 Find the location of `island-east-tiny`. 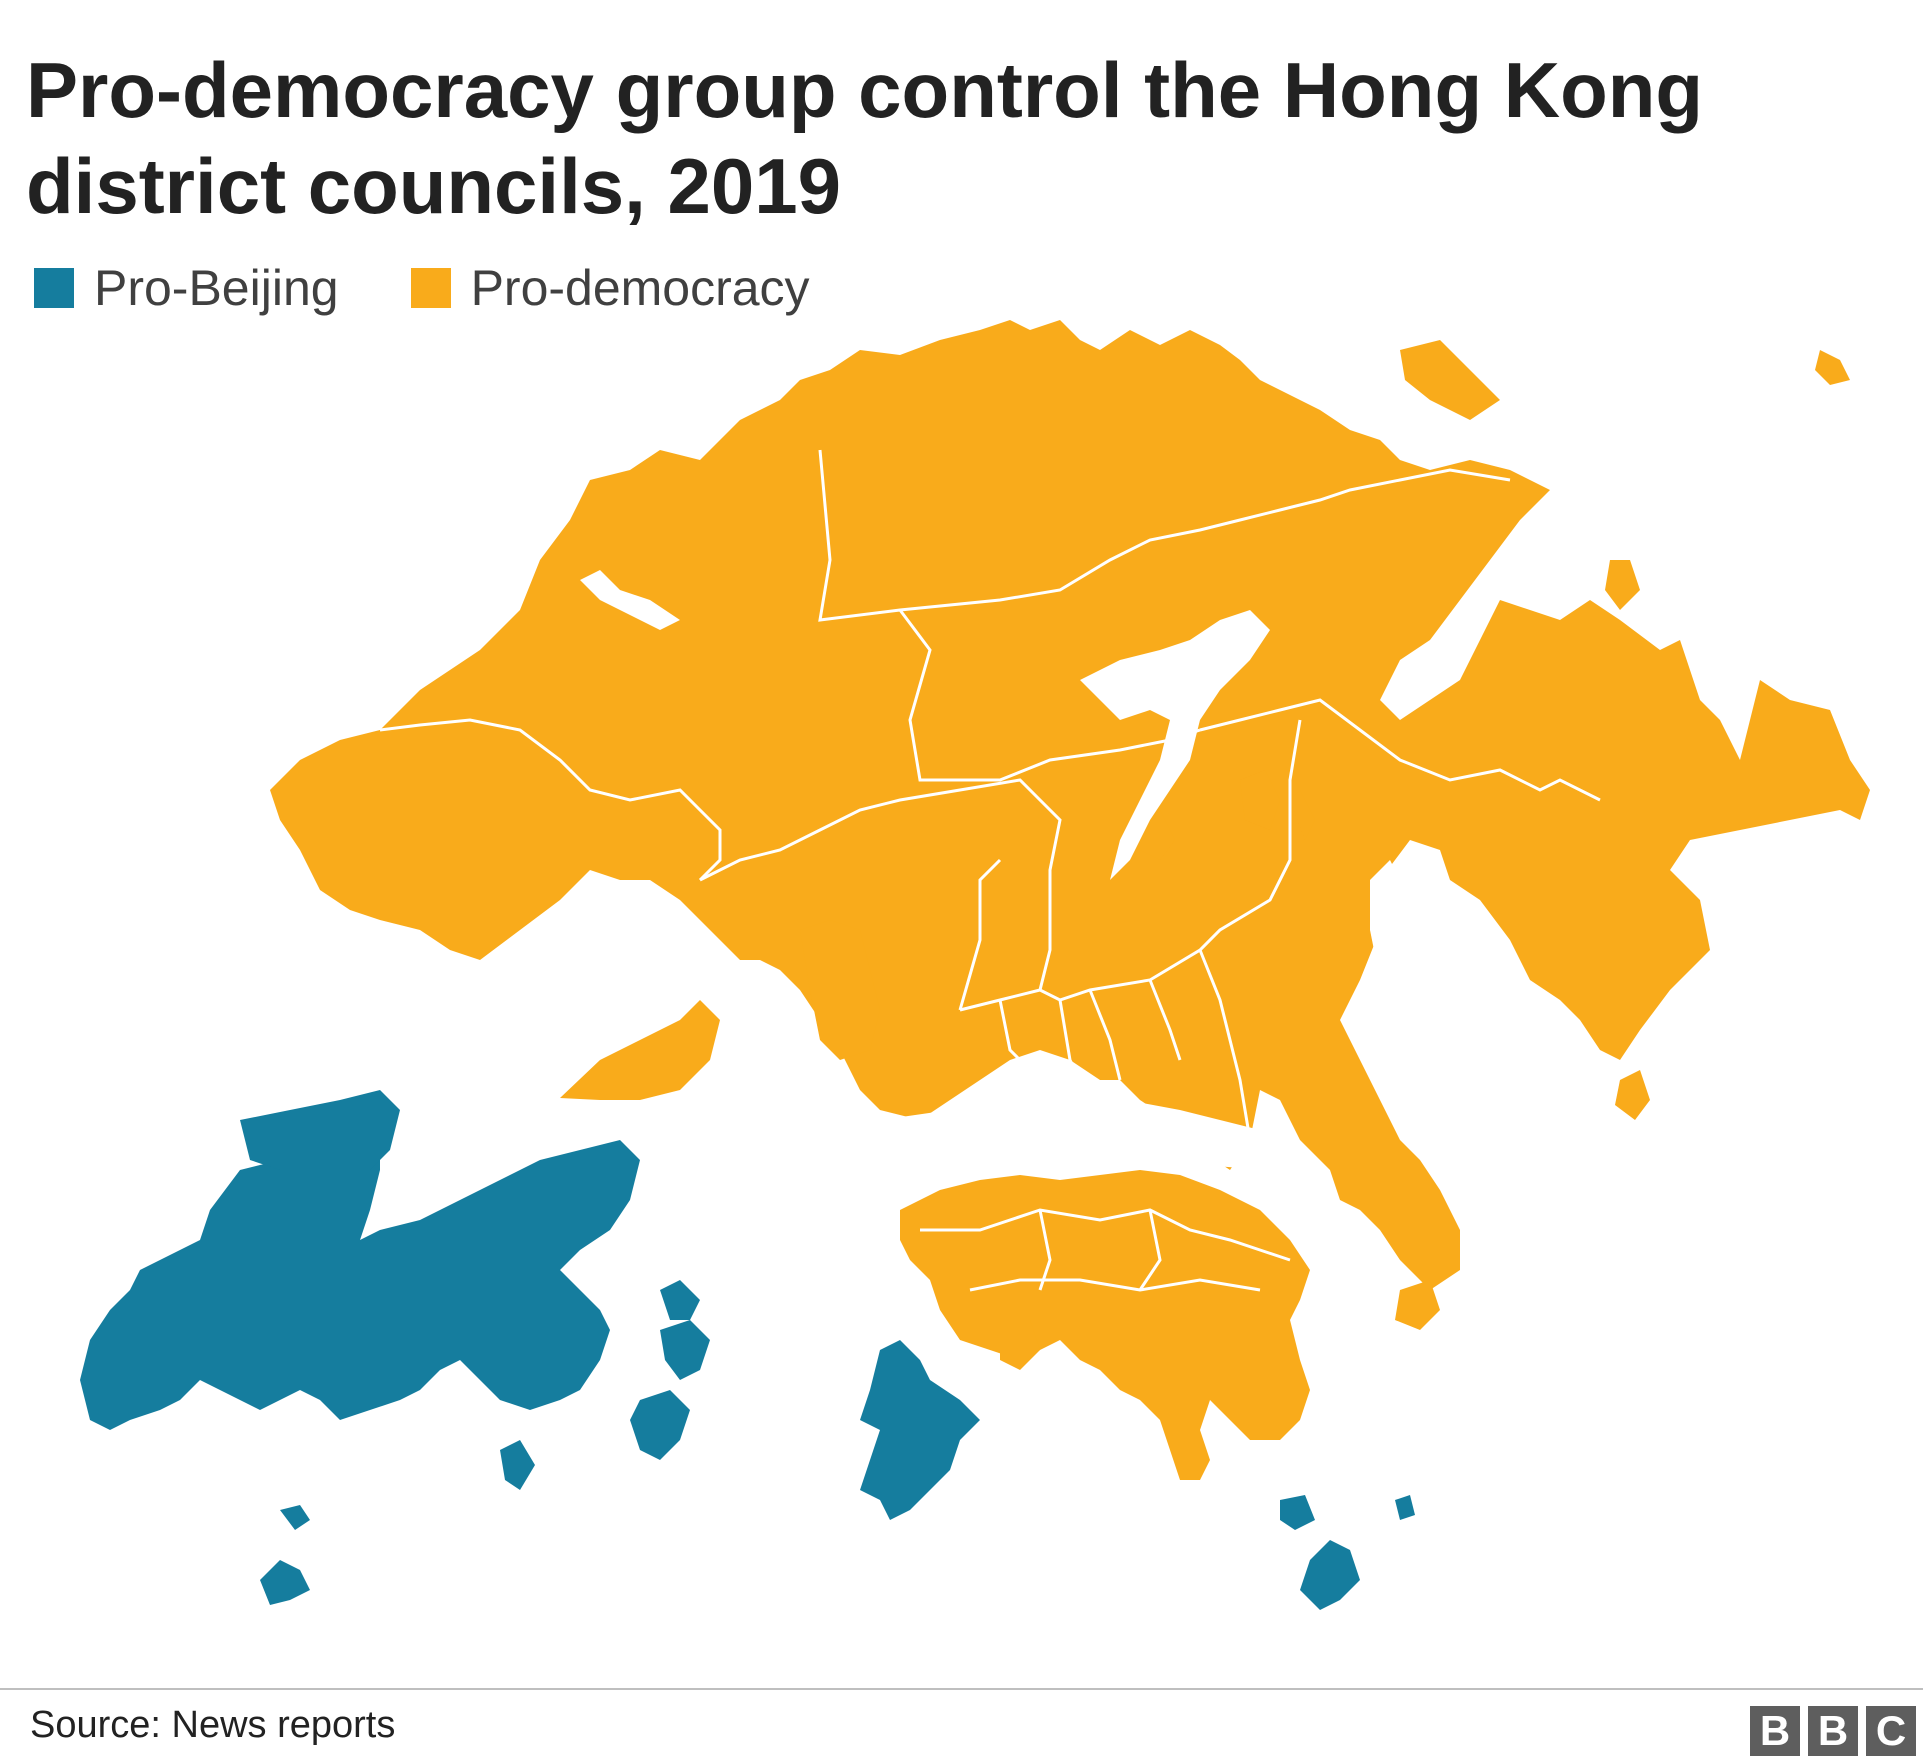

island-east-tiny is located at coordinates (1405, 1507).